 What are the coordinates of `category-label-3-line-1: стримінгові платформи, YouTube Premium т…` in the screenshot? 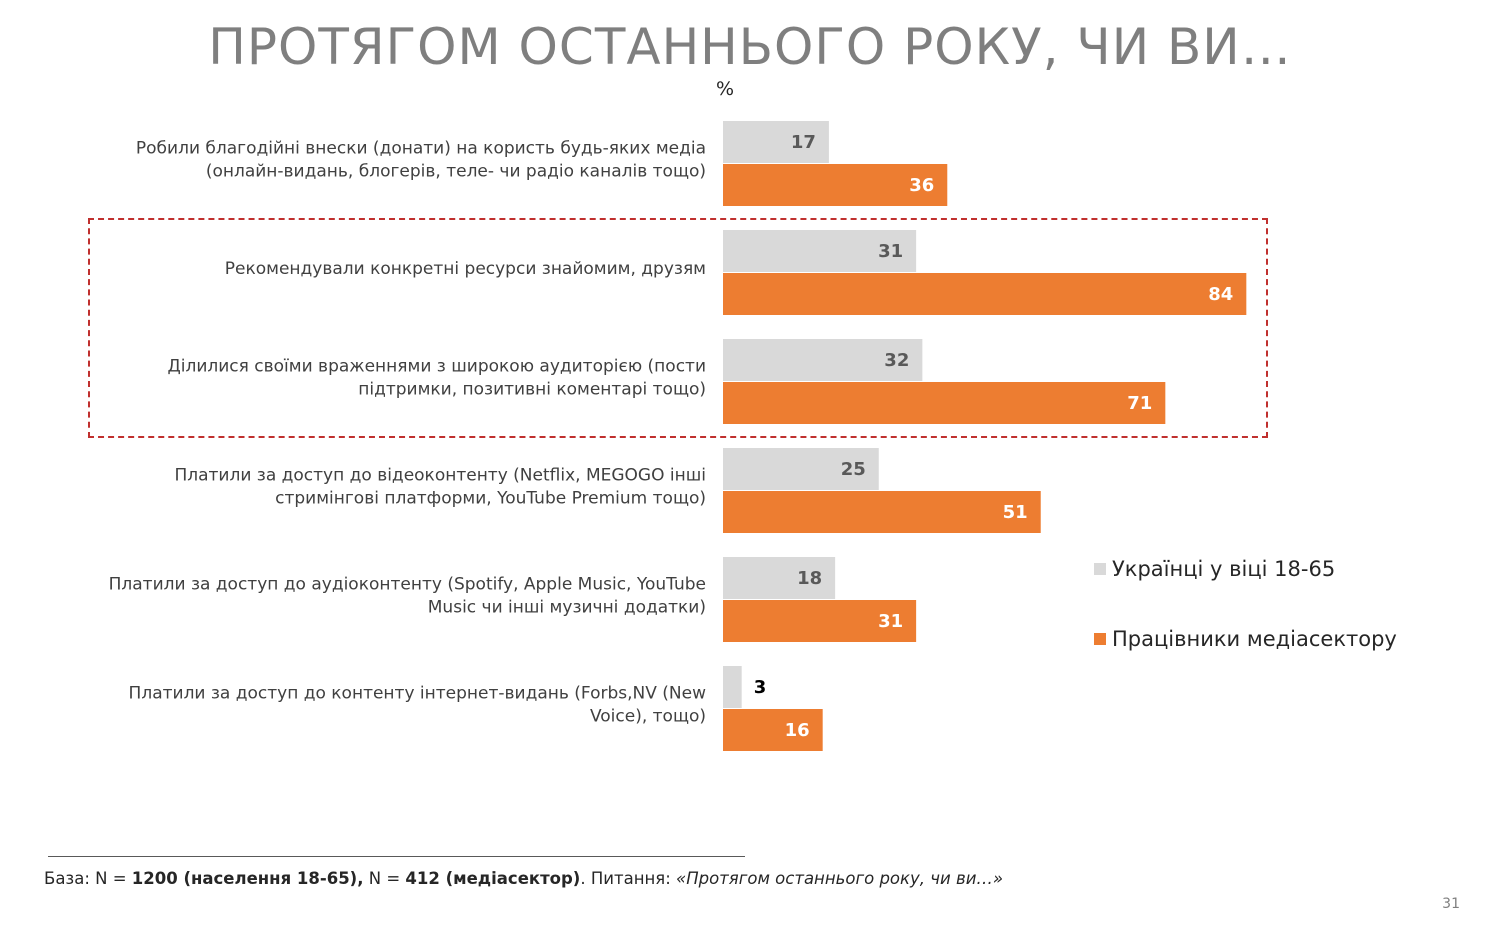 It's located at (490, 499).